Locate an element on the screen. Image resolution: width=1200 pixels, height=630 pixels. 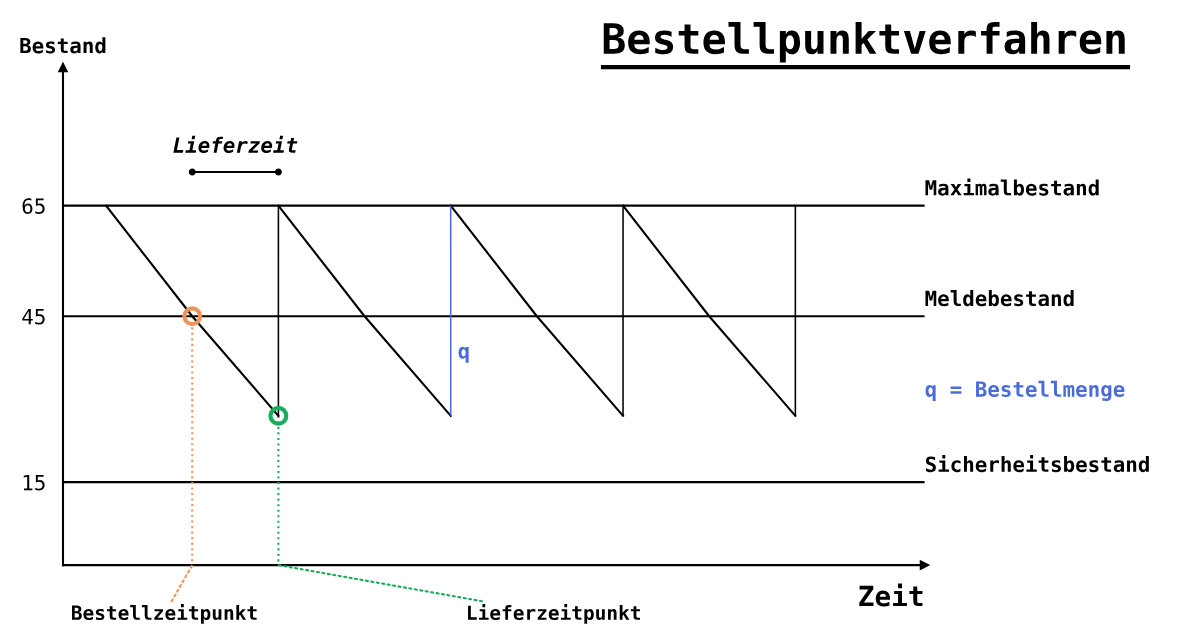
y-axis-title: Bestand is located at coordinates (63, 45).